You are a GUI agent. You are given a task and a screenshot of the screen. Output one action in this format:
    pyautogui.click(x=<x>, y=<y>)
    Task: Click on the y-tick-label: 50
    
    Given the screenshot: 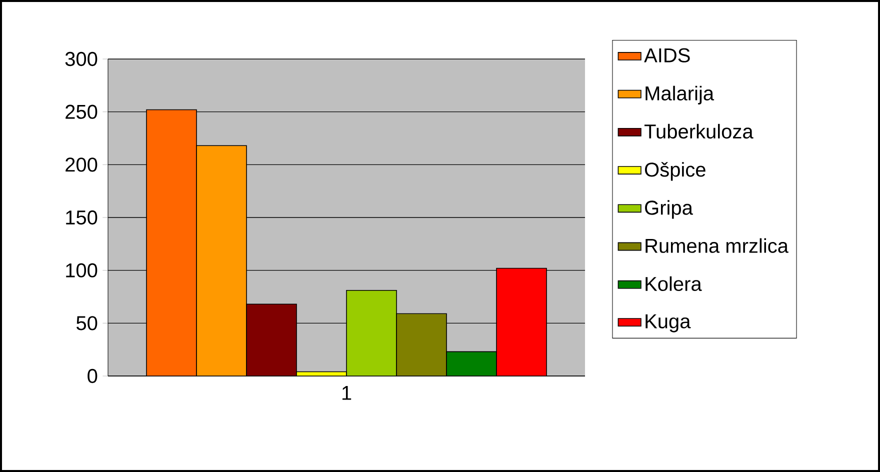 What is the action you would take?
    pyautogui.click(x=87, y=323)
    